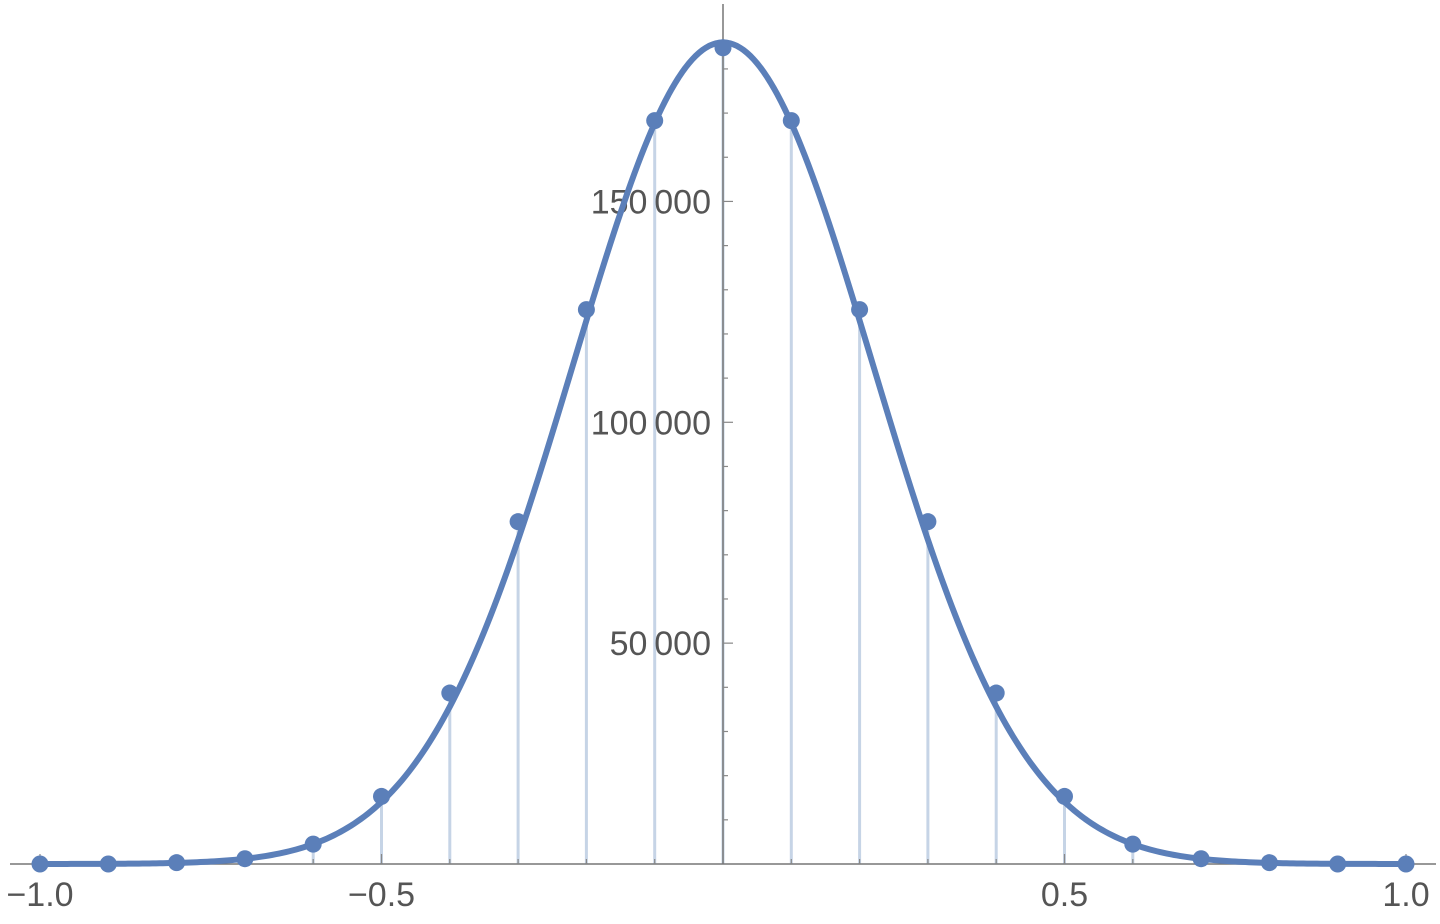 The height and width of the screenshot is (924, 1440). What do you see at coordinates (381, 895) in the screenshot?
I see `x-tick-label: −0.5` at bounding box center [381, 895].